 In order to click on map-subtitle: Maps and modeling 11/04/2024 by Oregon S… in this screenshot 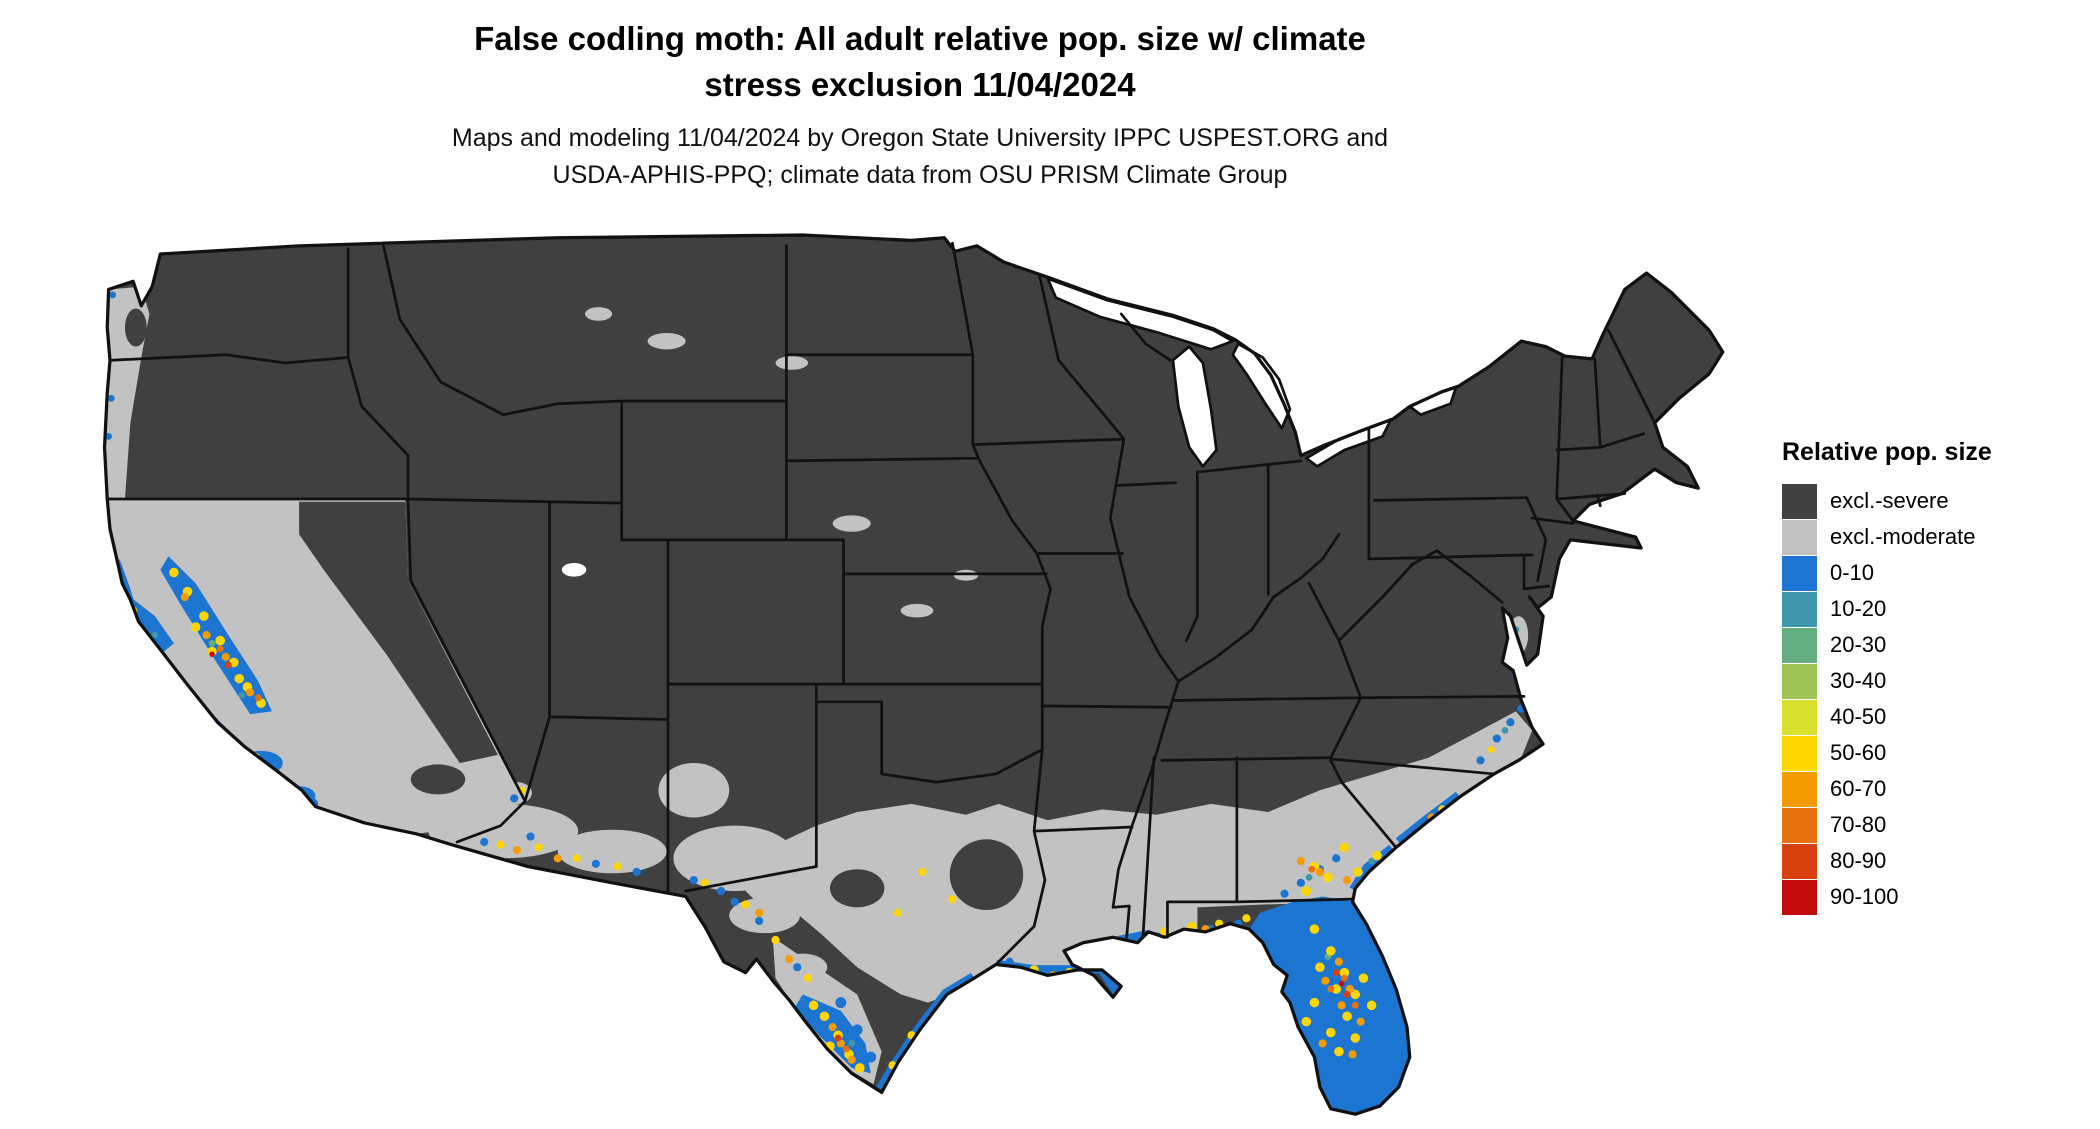, I will do `click(920, 157)`.